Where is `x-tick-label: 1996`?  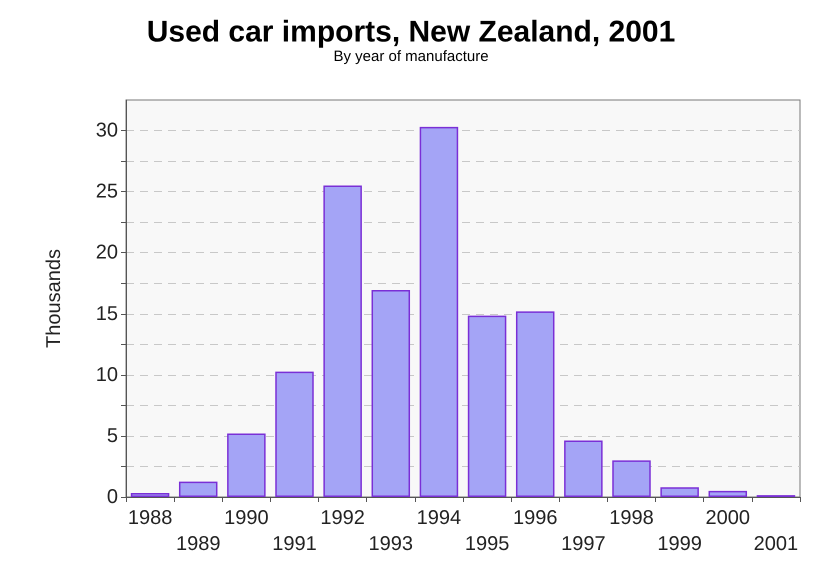
x-tick-label: 1996 is located at coordinates (535, 518).